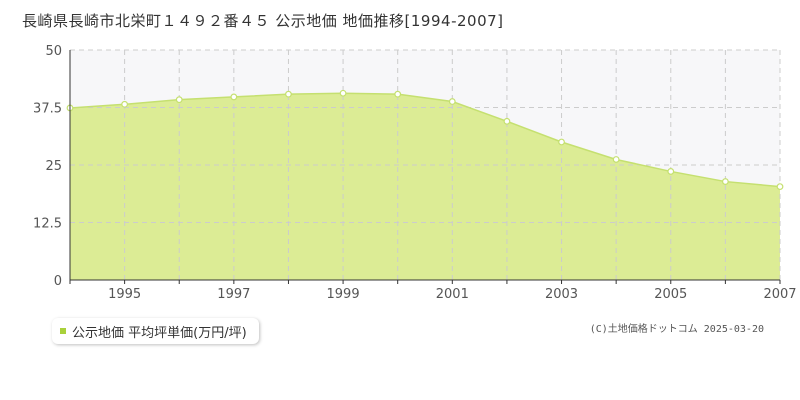 The image size is (800, 400). Describe the element at coordinates (124, 294) in the screenshot. I see `x-tick-label: 1995` at that location.